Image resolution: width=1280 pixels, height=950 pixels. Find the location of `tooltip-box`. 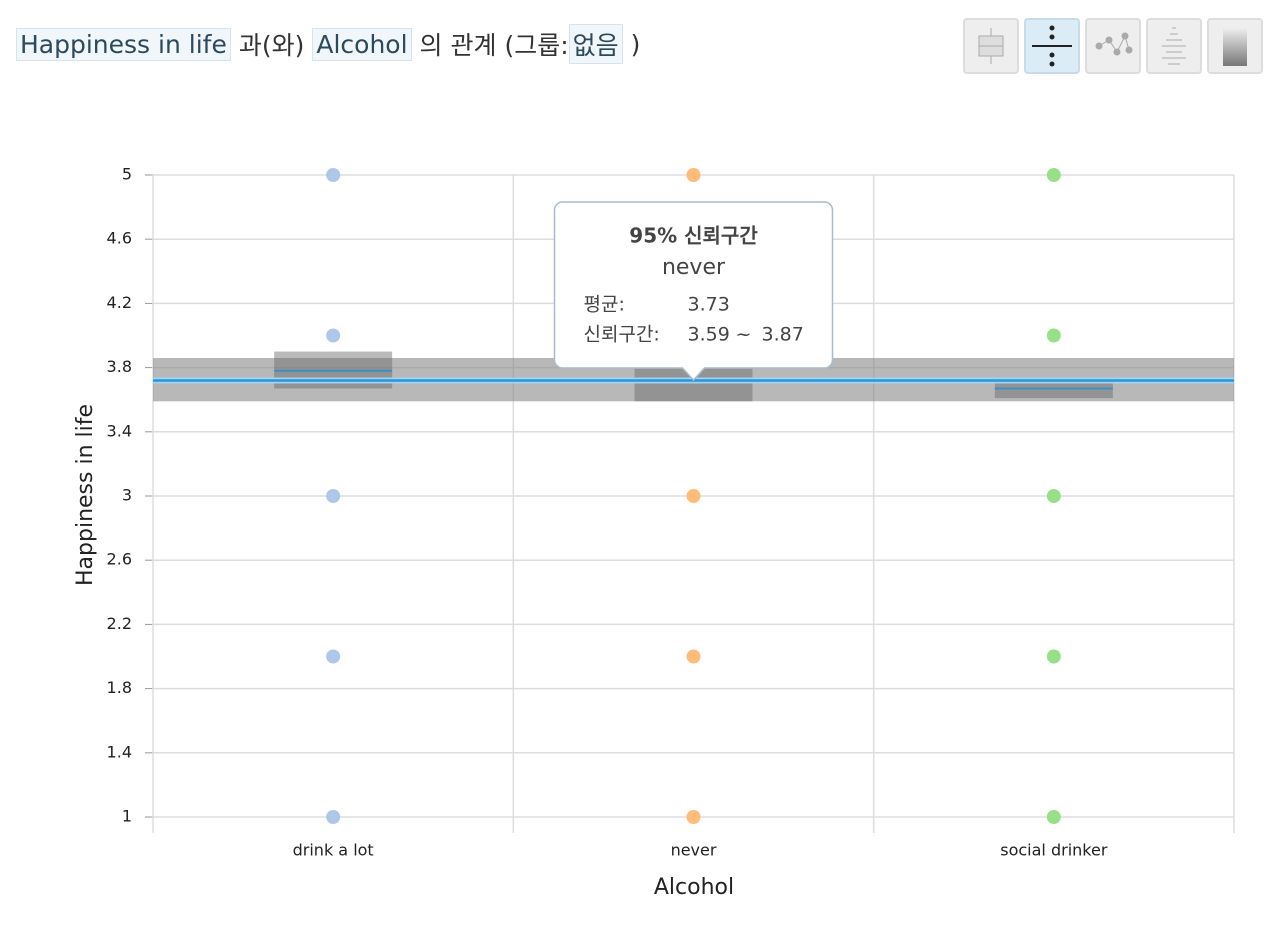

tooltip-box is located at coordinates (693, 291).